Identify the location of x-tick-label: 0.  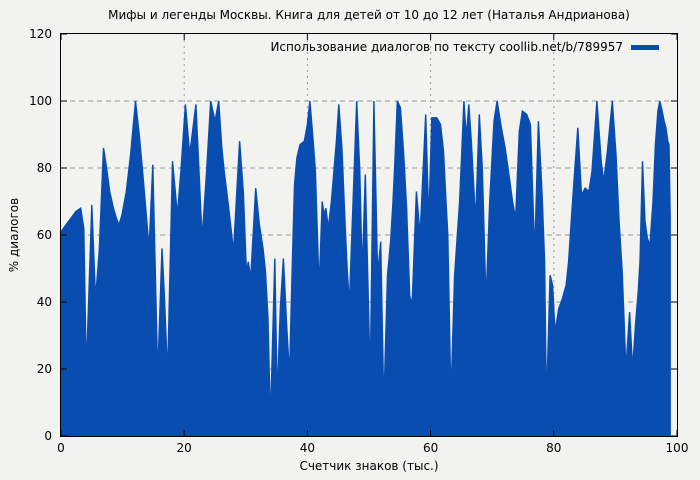
(61, 448).